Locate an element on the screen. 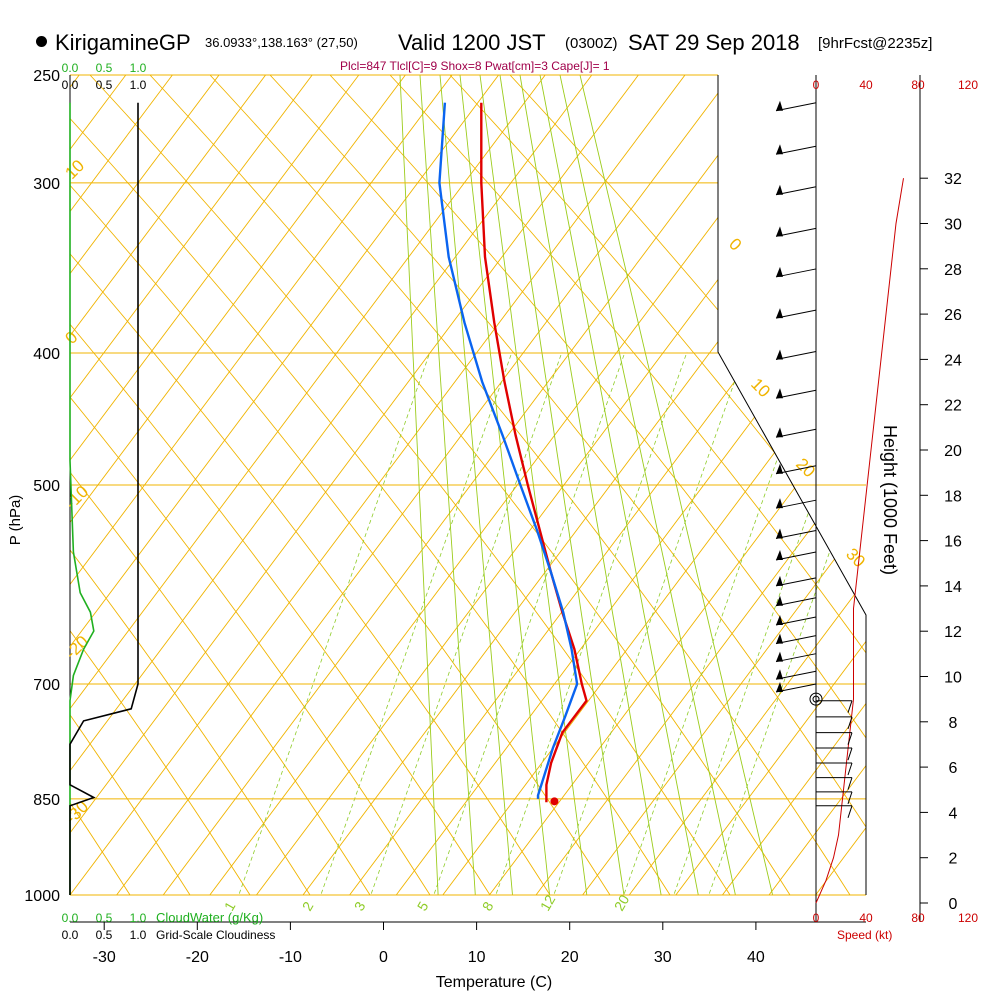  cloudwater-bottom-tick: 1.0 is located at coordinates (138, 918).